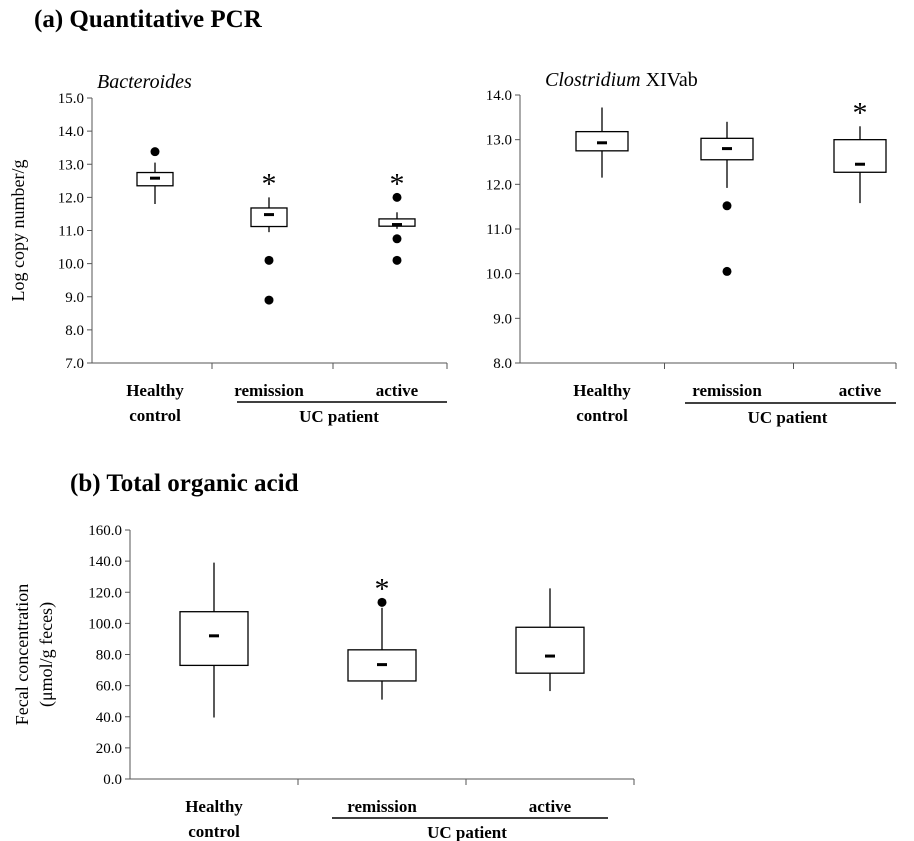 The width and height of the screenshot is (914, 841). I want to click on chart-title: Bacteroides, so click(144, 82).